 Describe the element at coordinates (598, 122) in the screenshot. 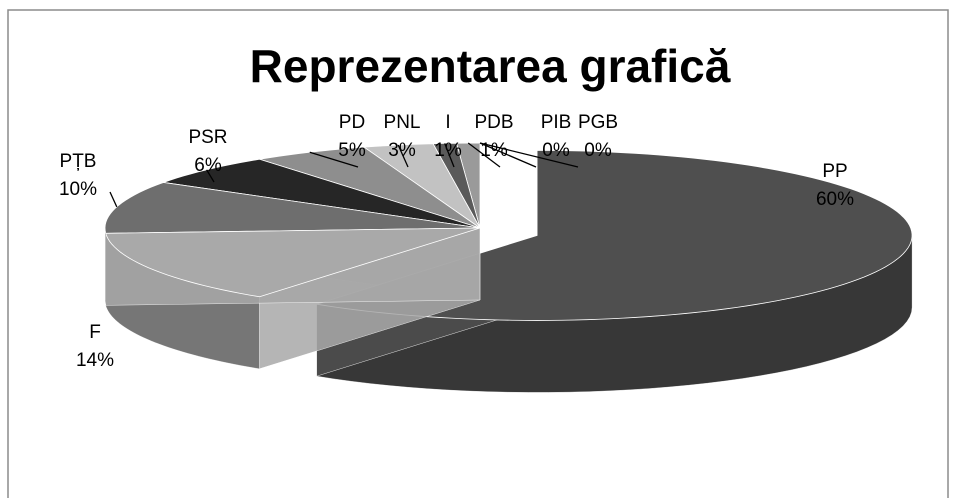

I see `slice-label: PGB` at that location.